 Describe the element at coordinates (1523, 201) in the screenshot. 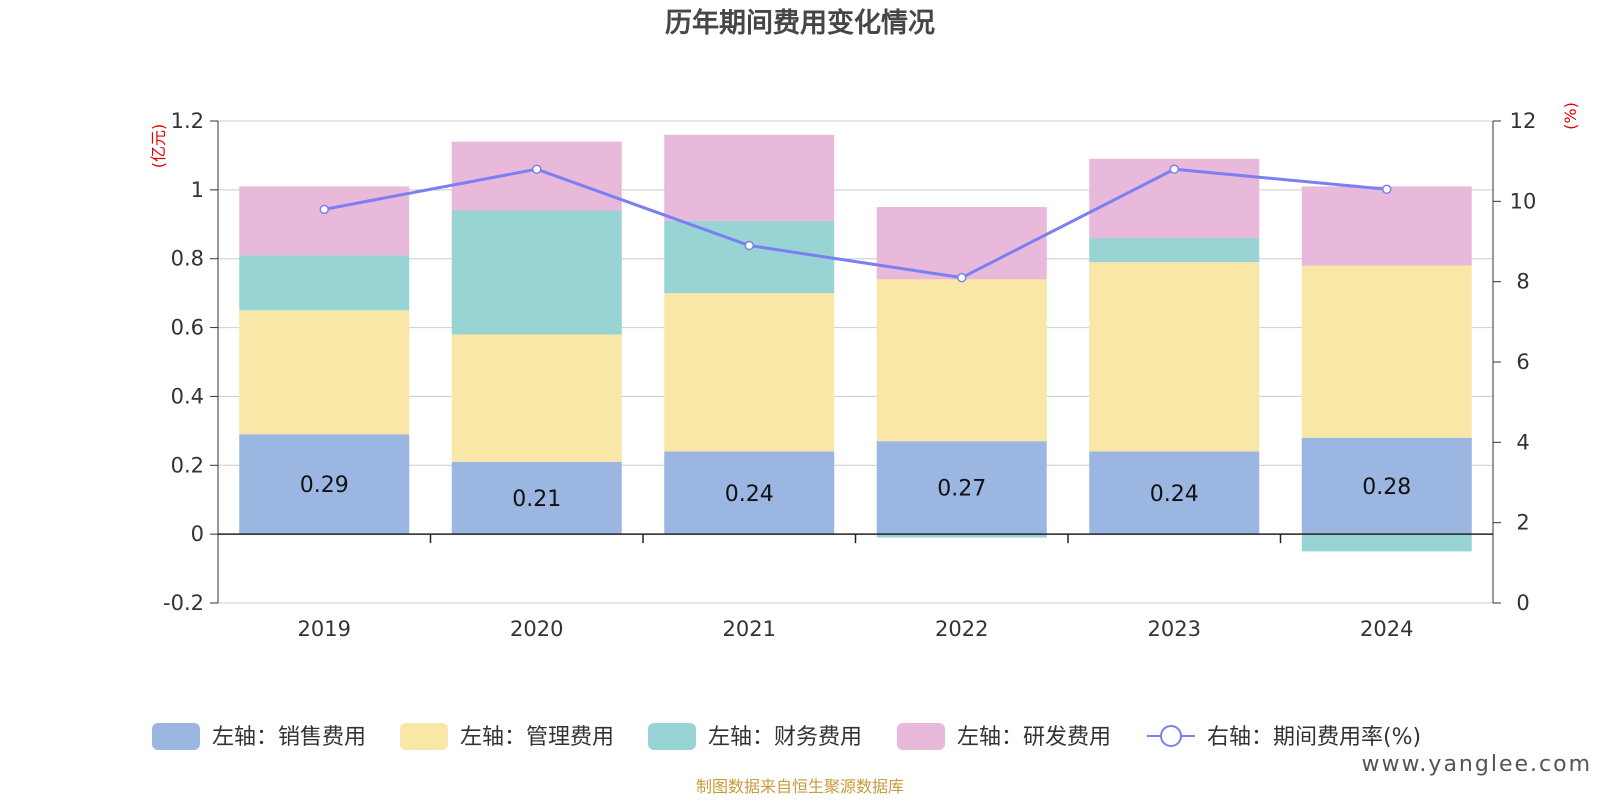

I see `right-tick-label: 10` at that location.